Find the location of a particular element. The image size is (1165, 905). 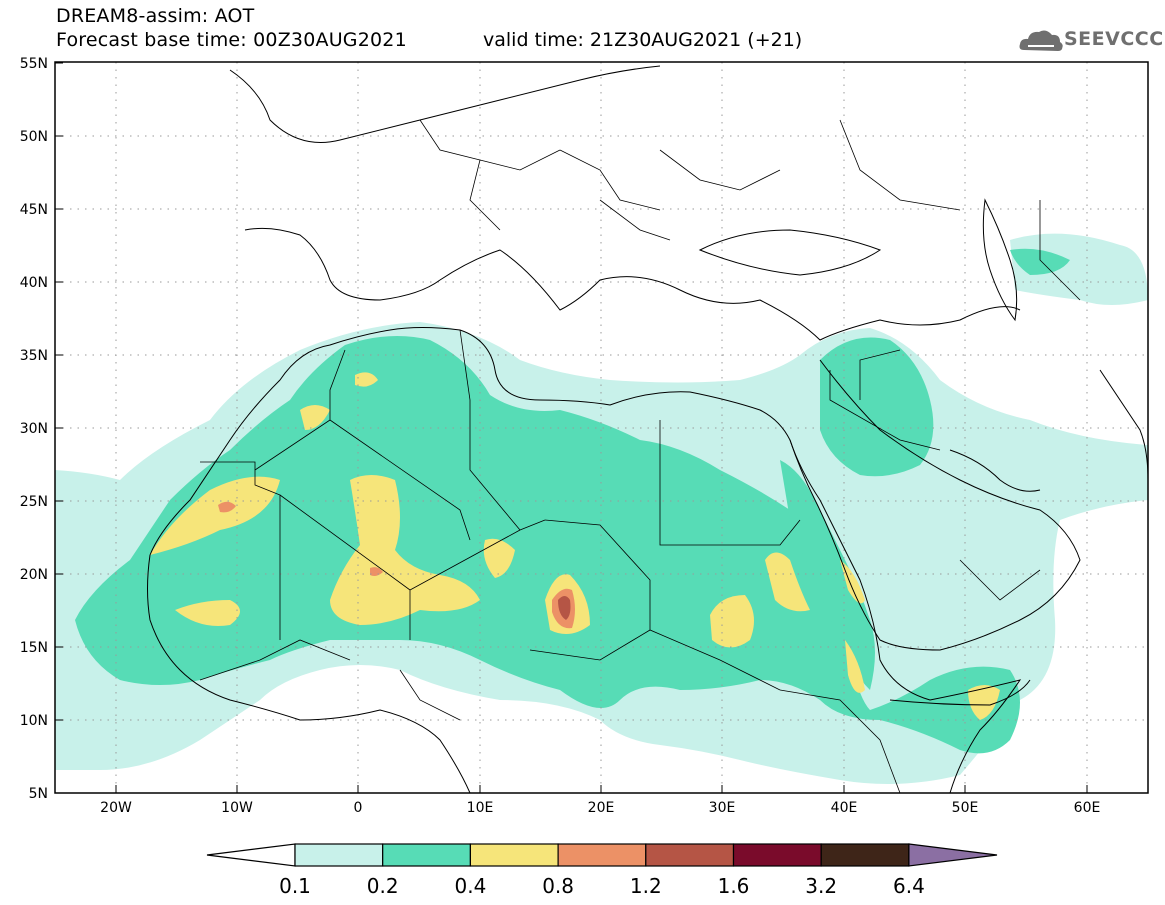

colorbar-label: 0.2 is located at coordinates (383, 886).